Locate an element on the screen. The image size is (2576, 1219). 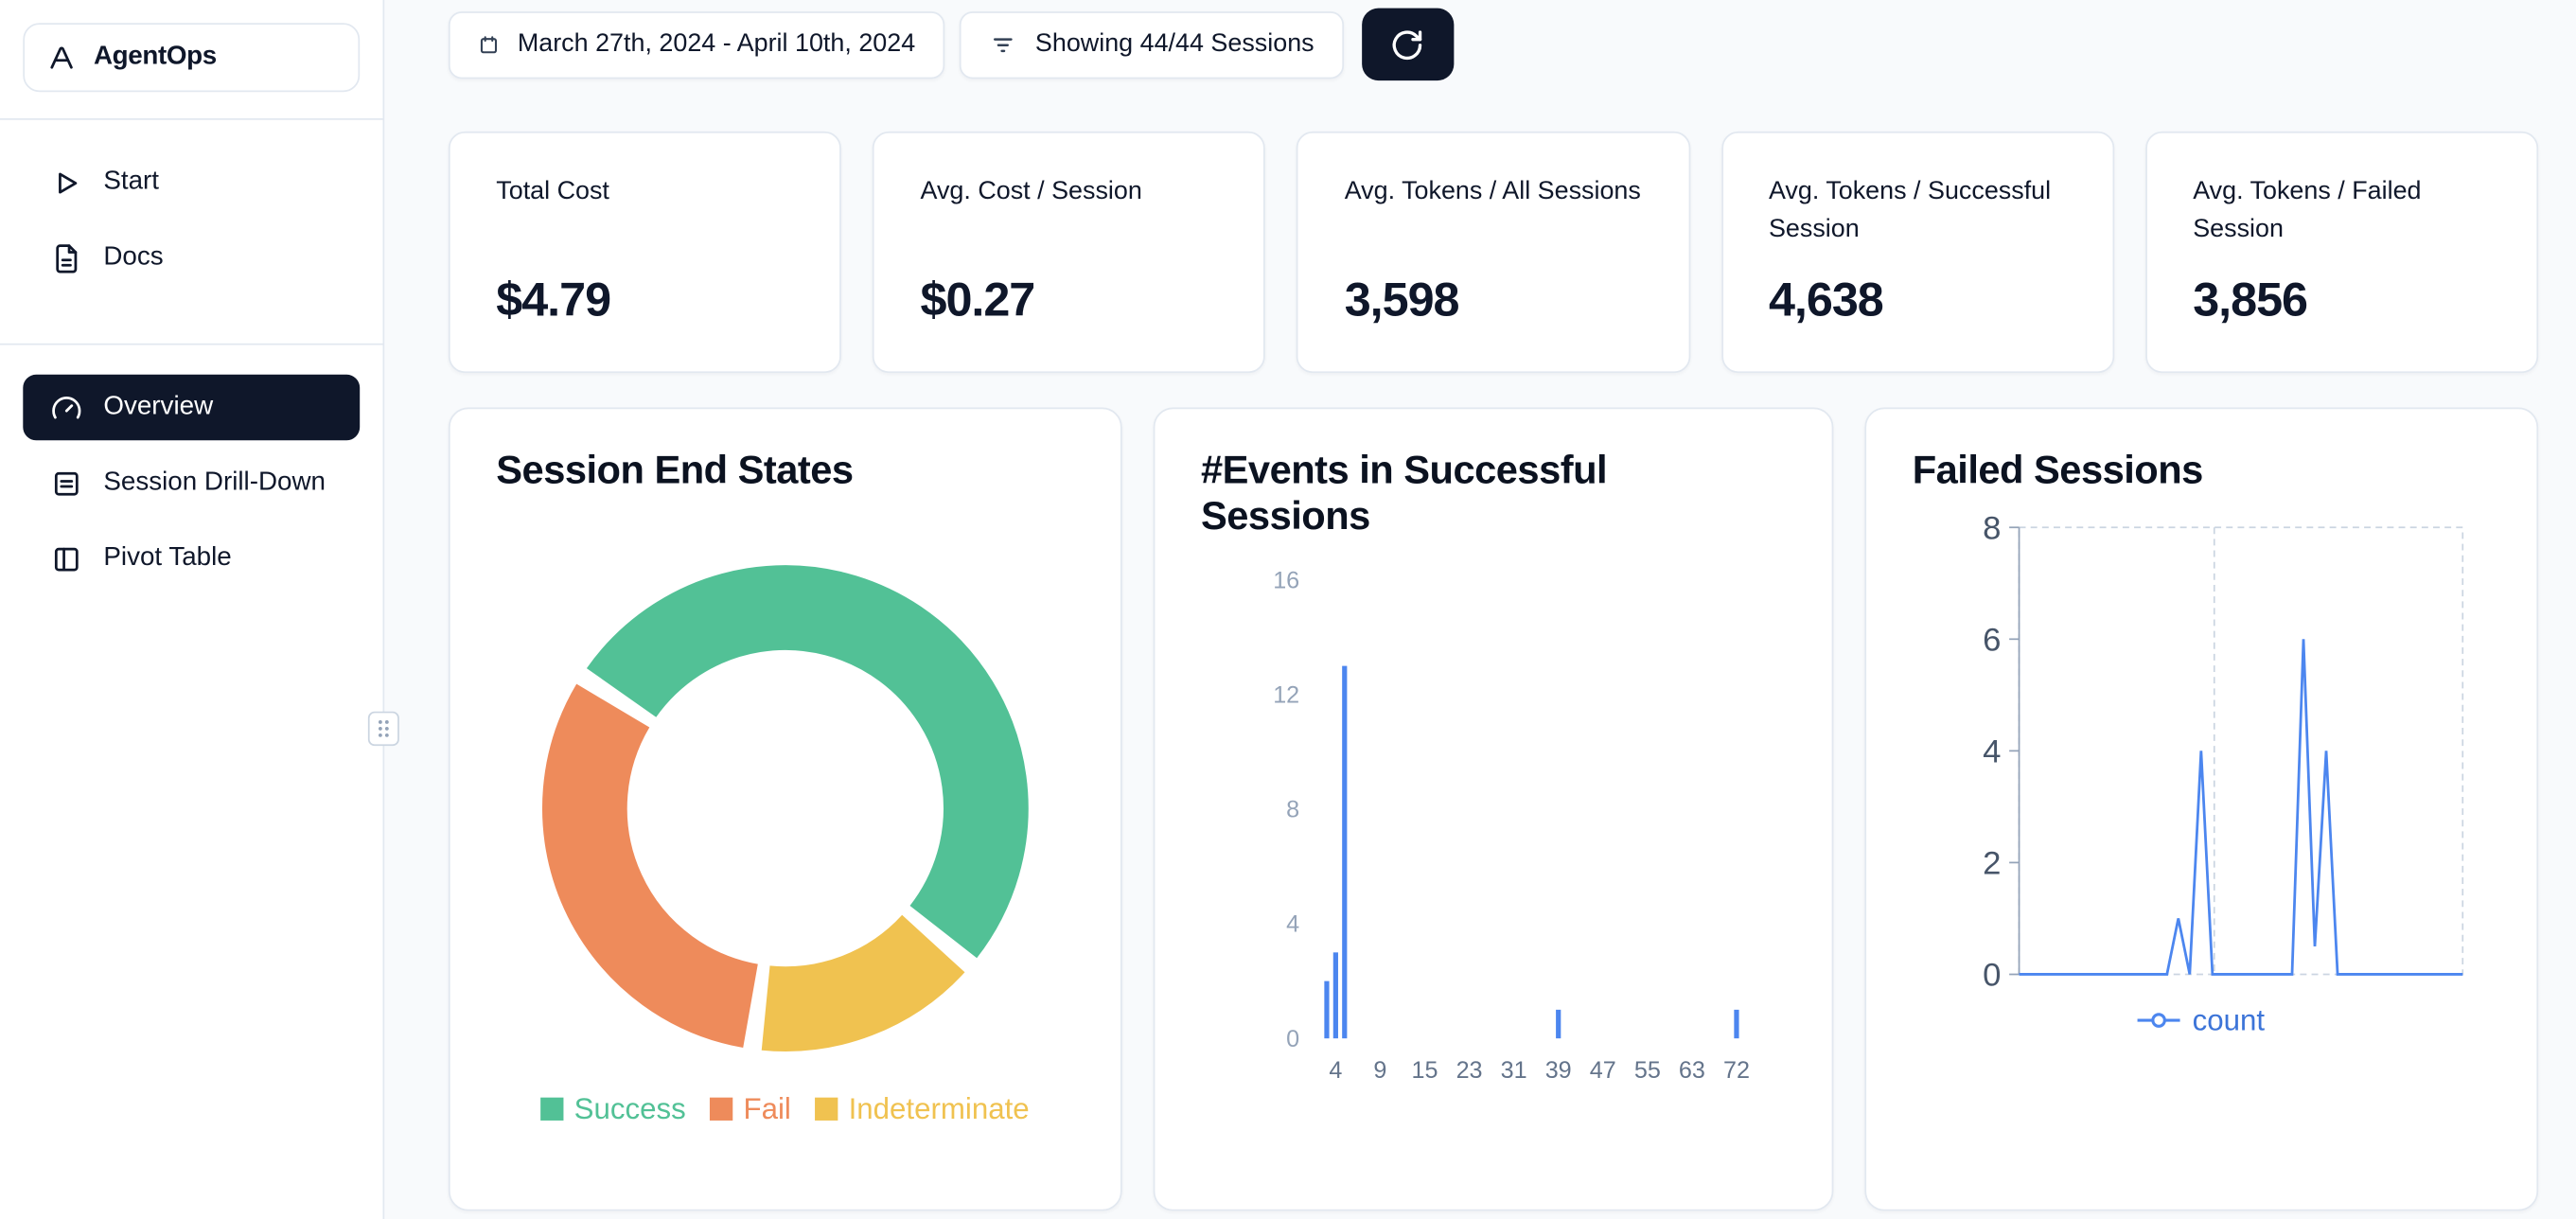
sidebar-item-session-drill-down: Session Drill-Down is located at coordinates (191, 483).